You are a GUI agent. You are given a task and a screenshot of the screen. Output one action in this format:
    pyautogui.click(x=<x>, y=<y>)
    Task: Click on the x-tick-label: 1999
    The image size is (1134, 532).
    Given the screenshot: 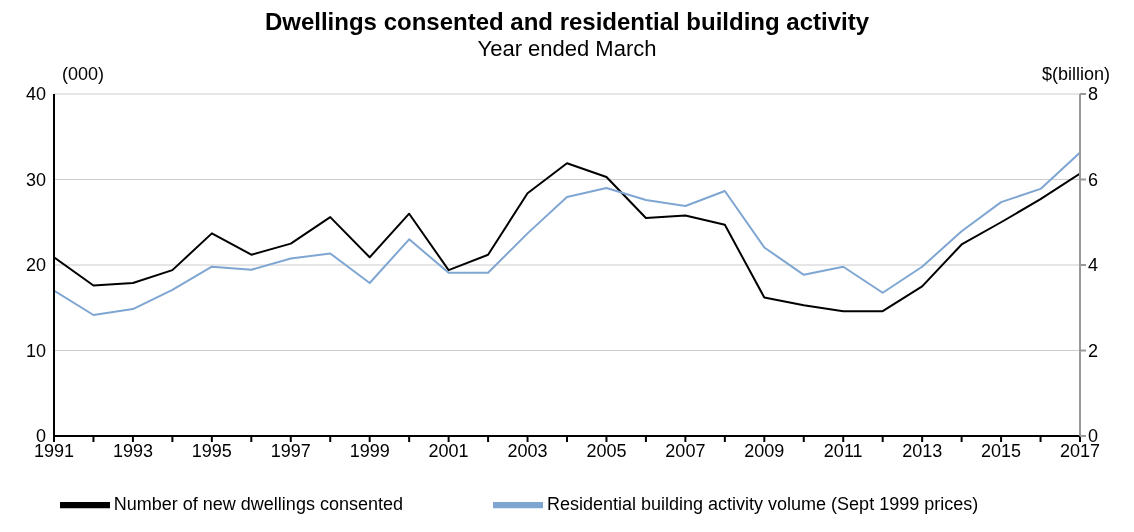 What is the action you would take?
    pyautogui.click(x=369, y=450)
    